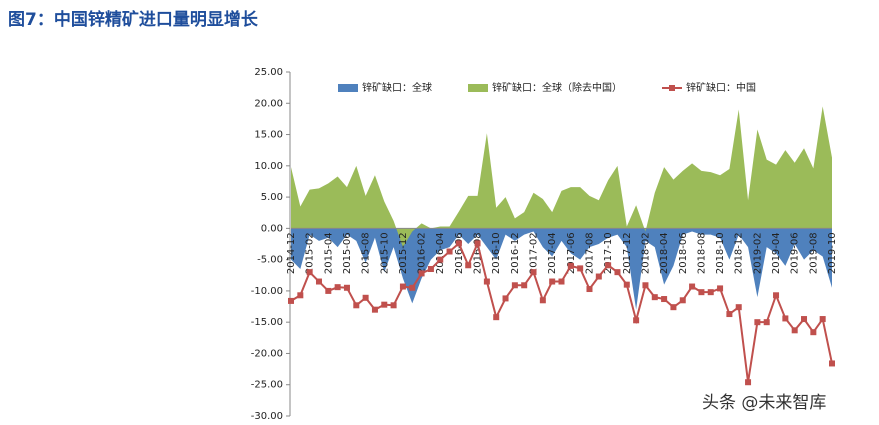 The height and width of the screenshot is (425, 879). I want to click on y-tick-label: 5.00, so click(272, 197).